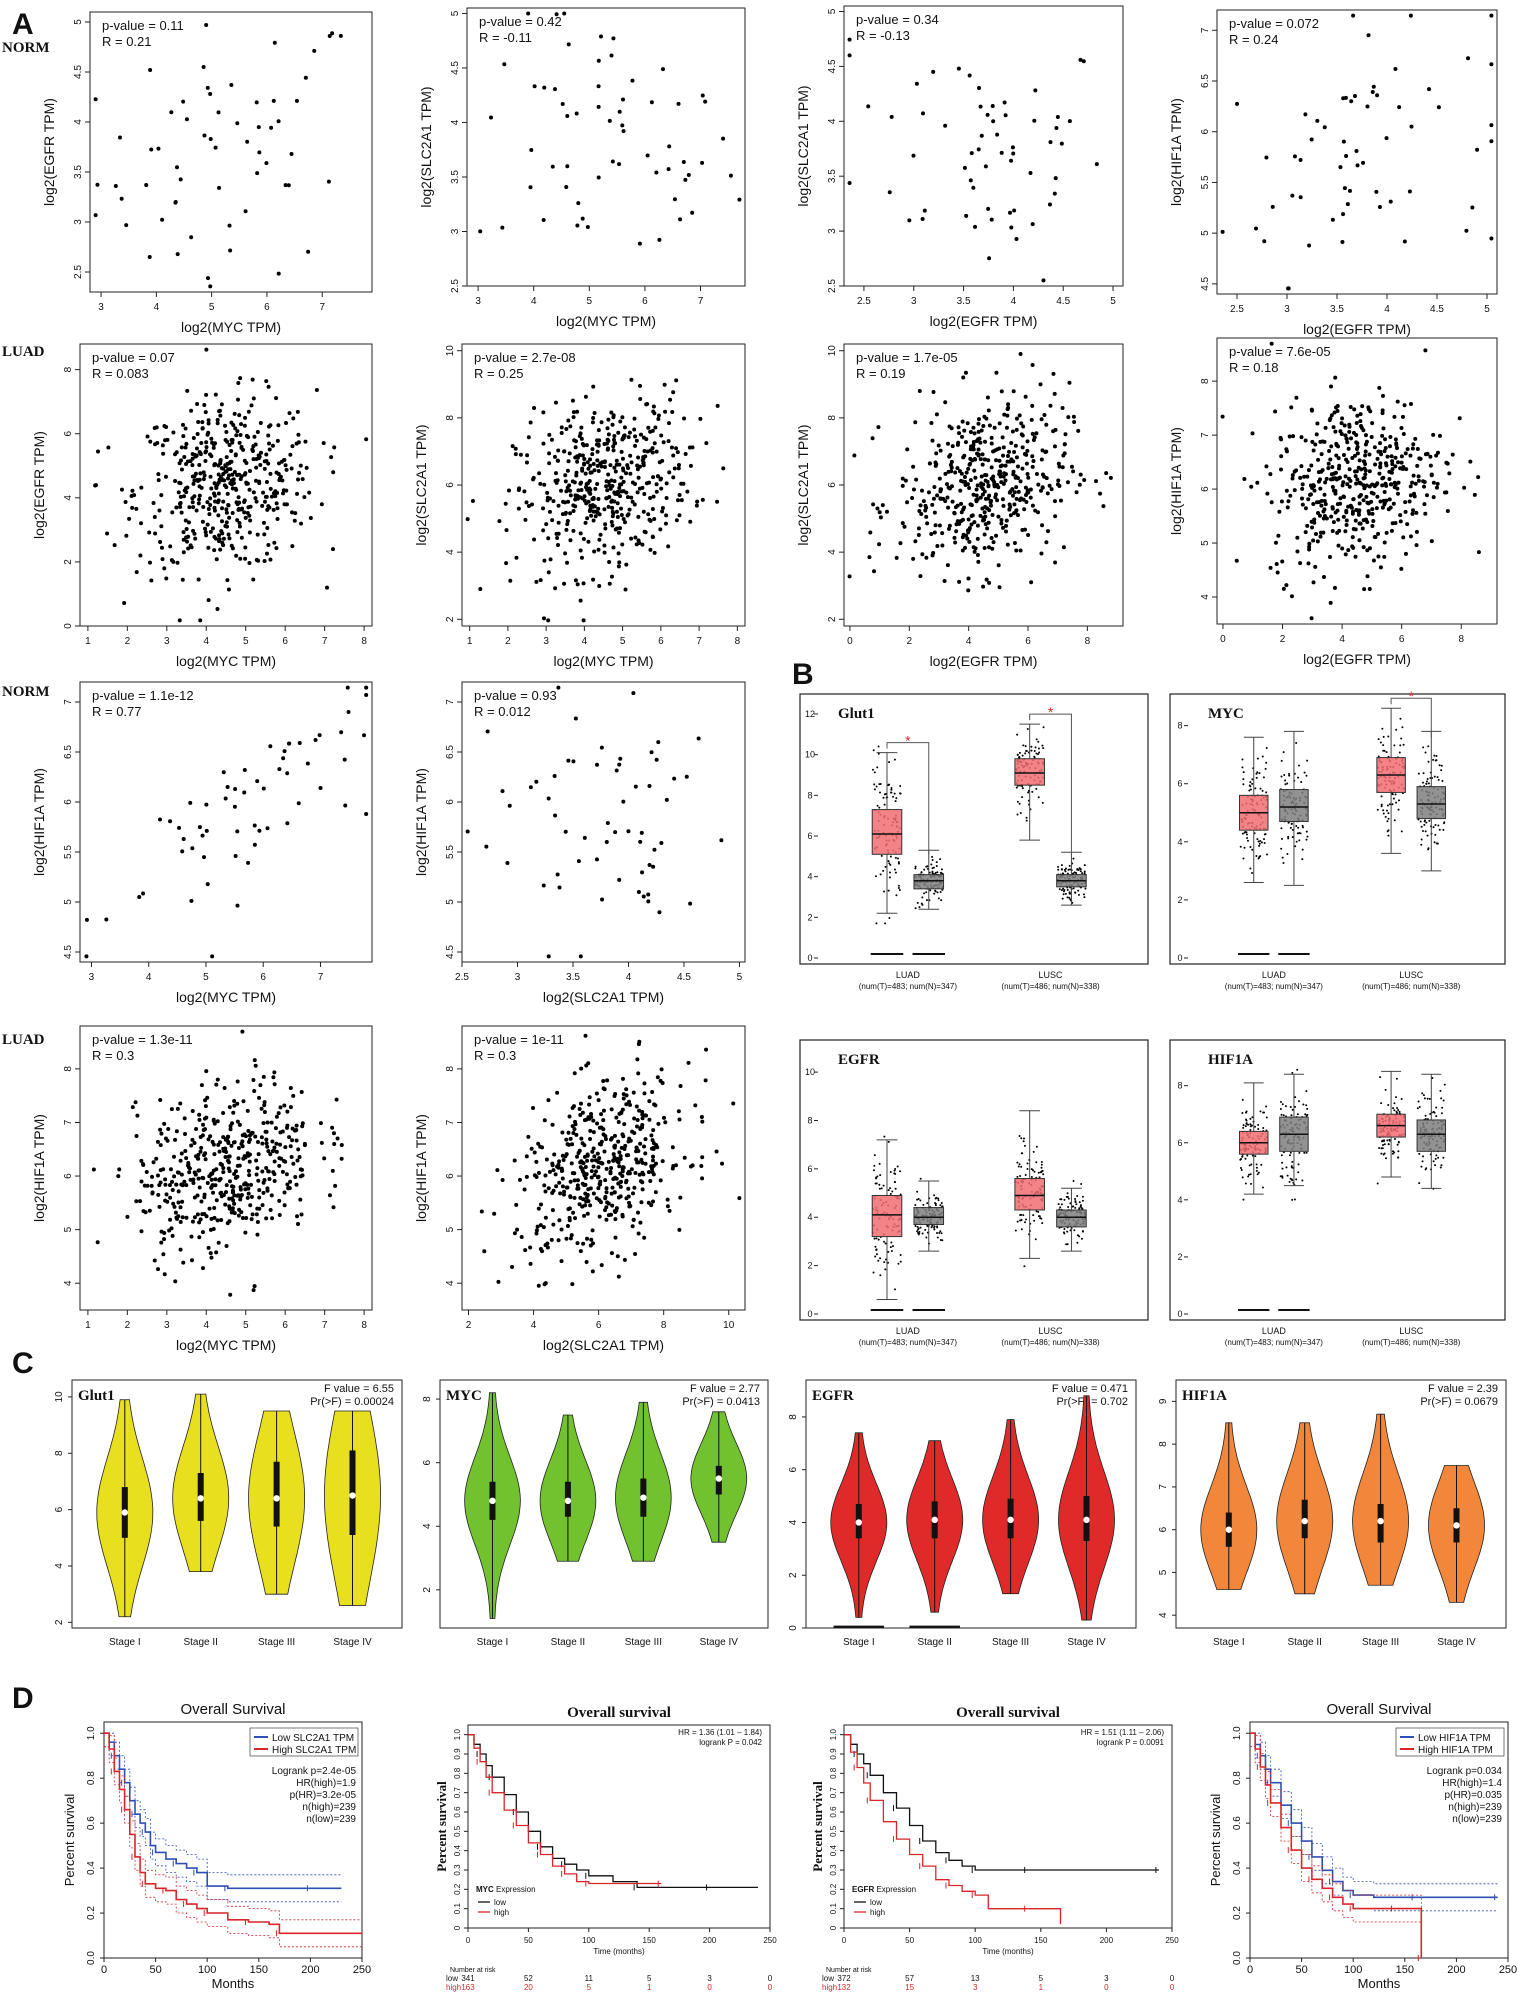 The height and width of the screenshot is (1993, 1535). What do you see at coordinates (1205, 233) in the screenshot?
I see `y-tick-label: 5` at bounding box center [1205, 233].